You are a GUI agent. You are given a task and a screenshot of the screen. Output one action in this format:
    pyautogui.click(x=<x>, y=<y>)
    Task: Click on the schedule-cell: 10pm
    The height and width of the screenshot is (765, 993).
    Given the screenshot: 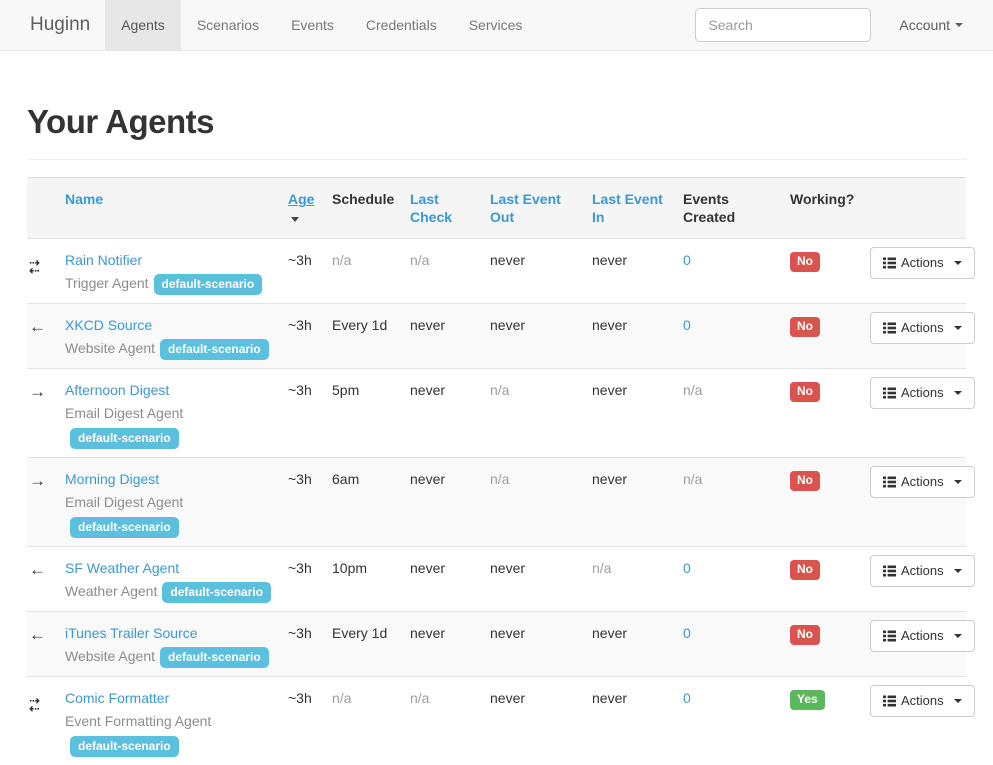 What is the action you would take?
    pyautogui.click(x=371, y=579)
    